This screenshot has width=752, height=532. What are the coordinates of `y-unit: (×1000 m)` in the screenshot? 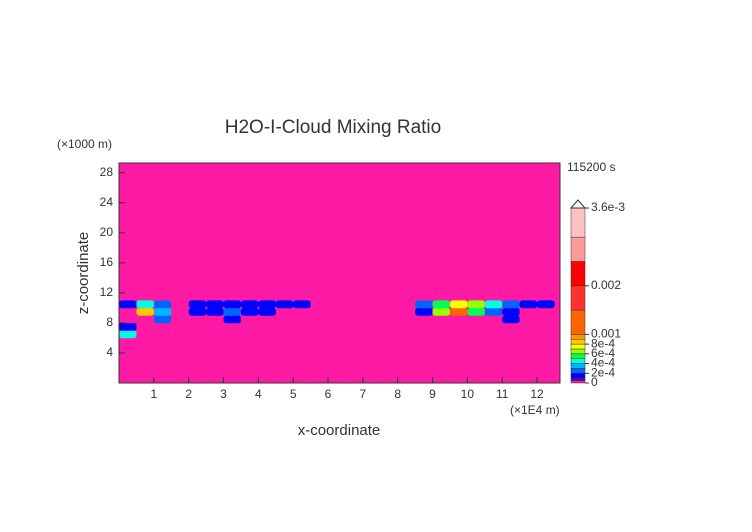 It's located at (84, 144).